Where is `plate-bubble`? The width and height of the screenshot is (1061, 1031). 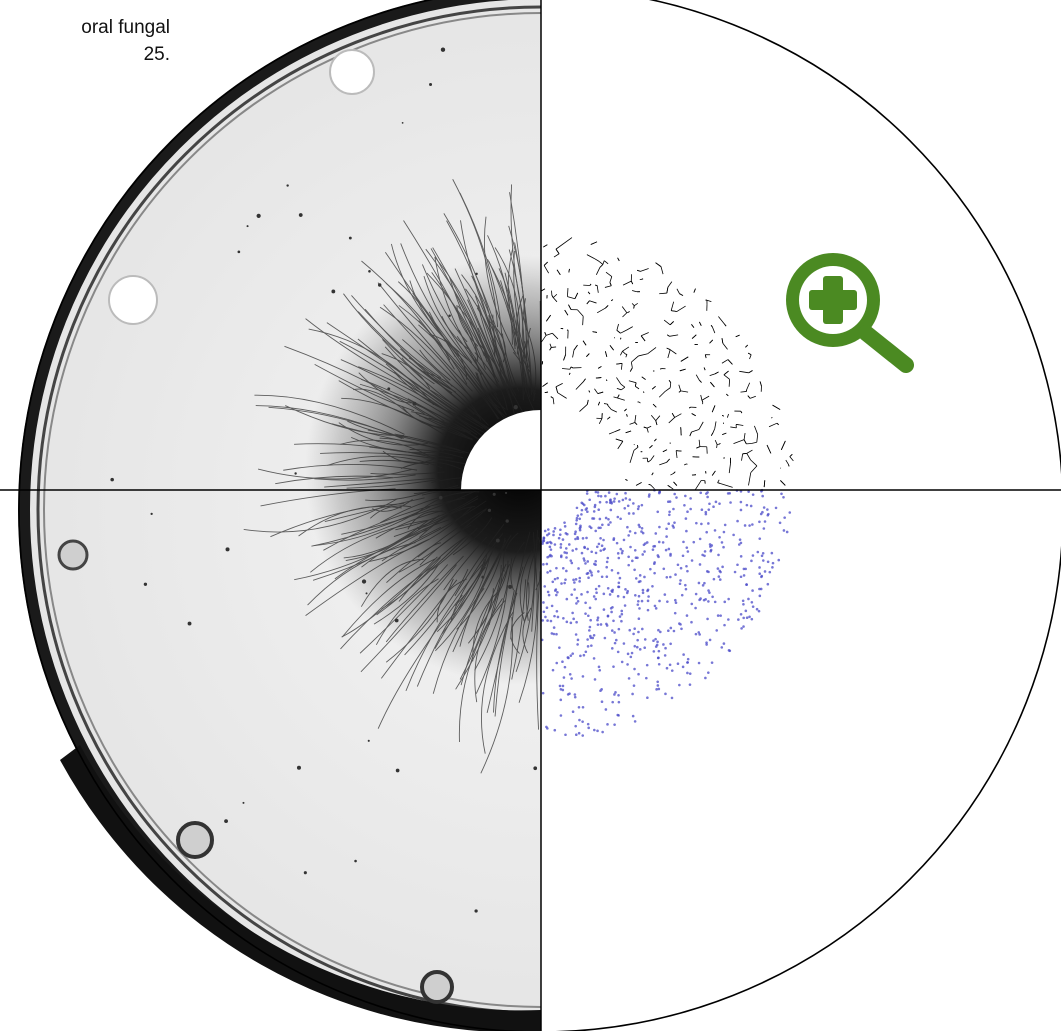 plate-bubble is located at coordinates (437, 987).